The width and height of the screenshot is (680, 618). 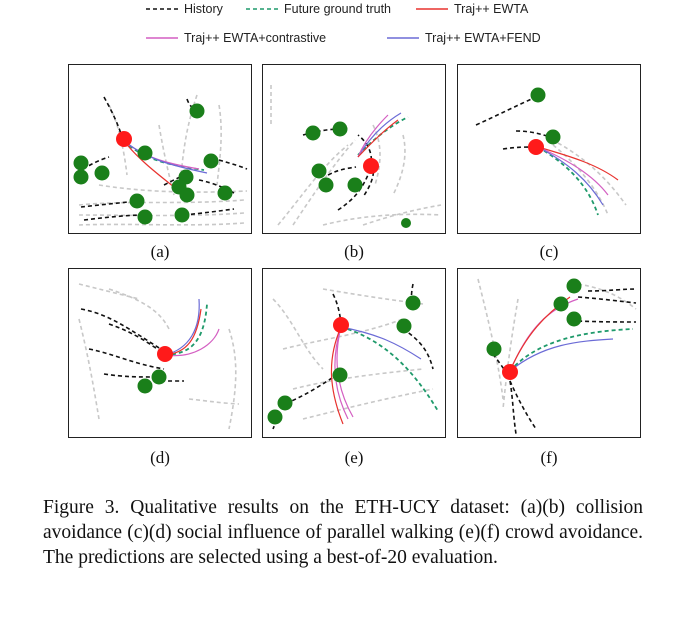 What do you see at coordinates (403, 38) in the screenshot?
I see `fend-line-icon` at bounding box center [403, 38].